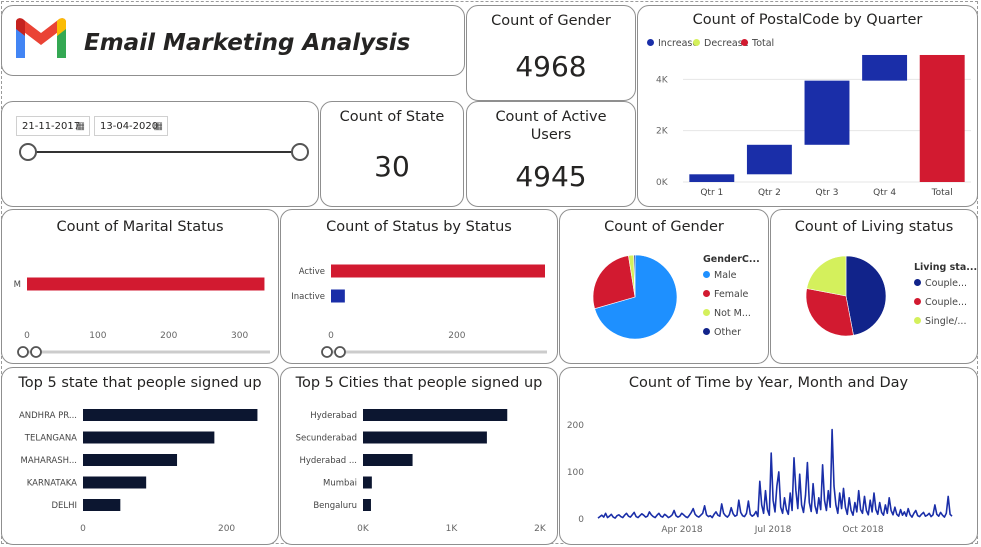 The image size is (981, 547). What do you see at coordinates (664, 227) in the screenshot?
I see `gender-pie-title: Count of Gender` at bounding box center [664, 227].